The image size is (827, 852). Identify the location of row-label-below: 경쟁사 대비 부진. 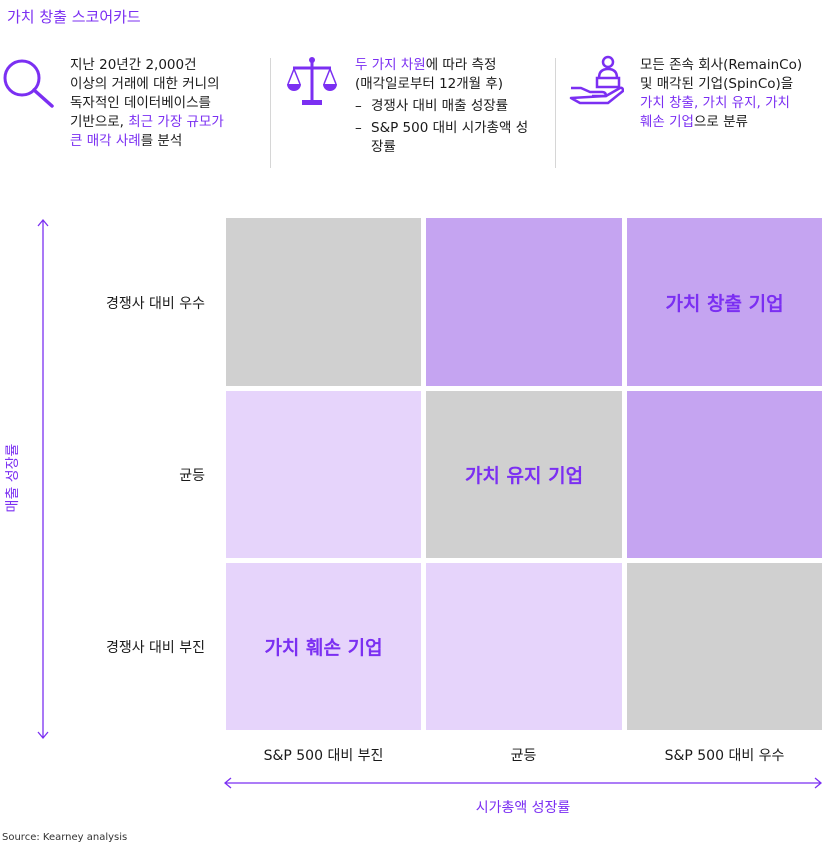
(155, 648).